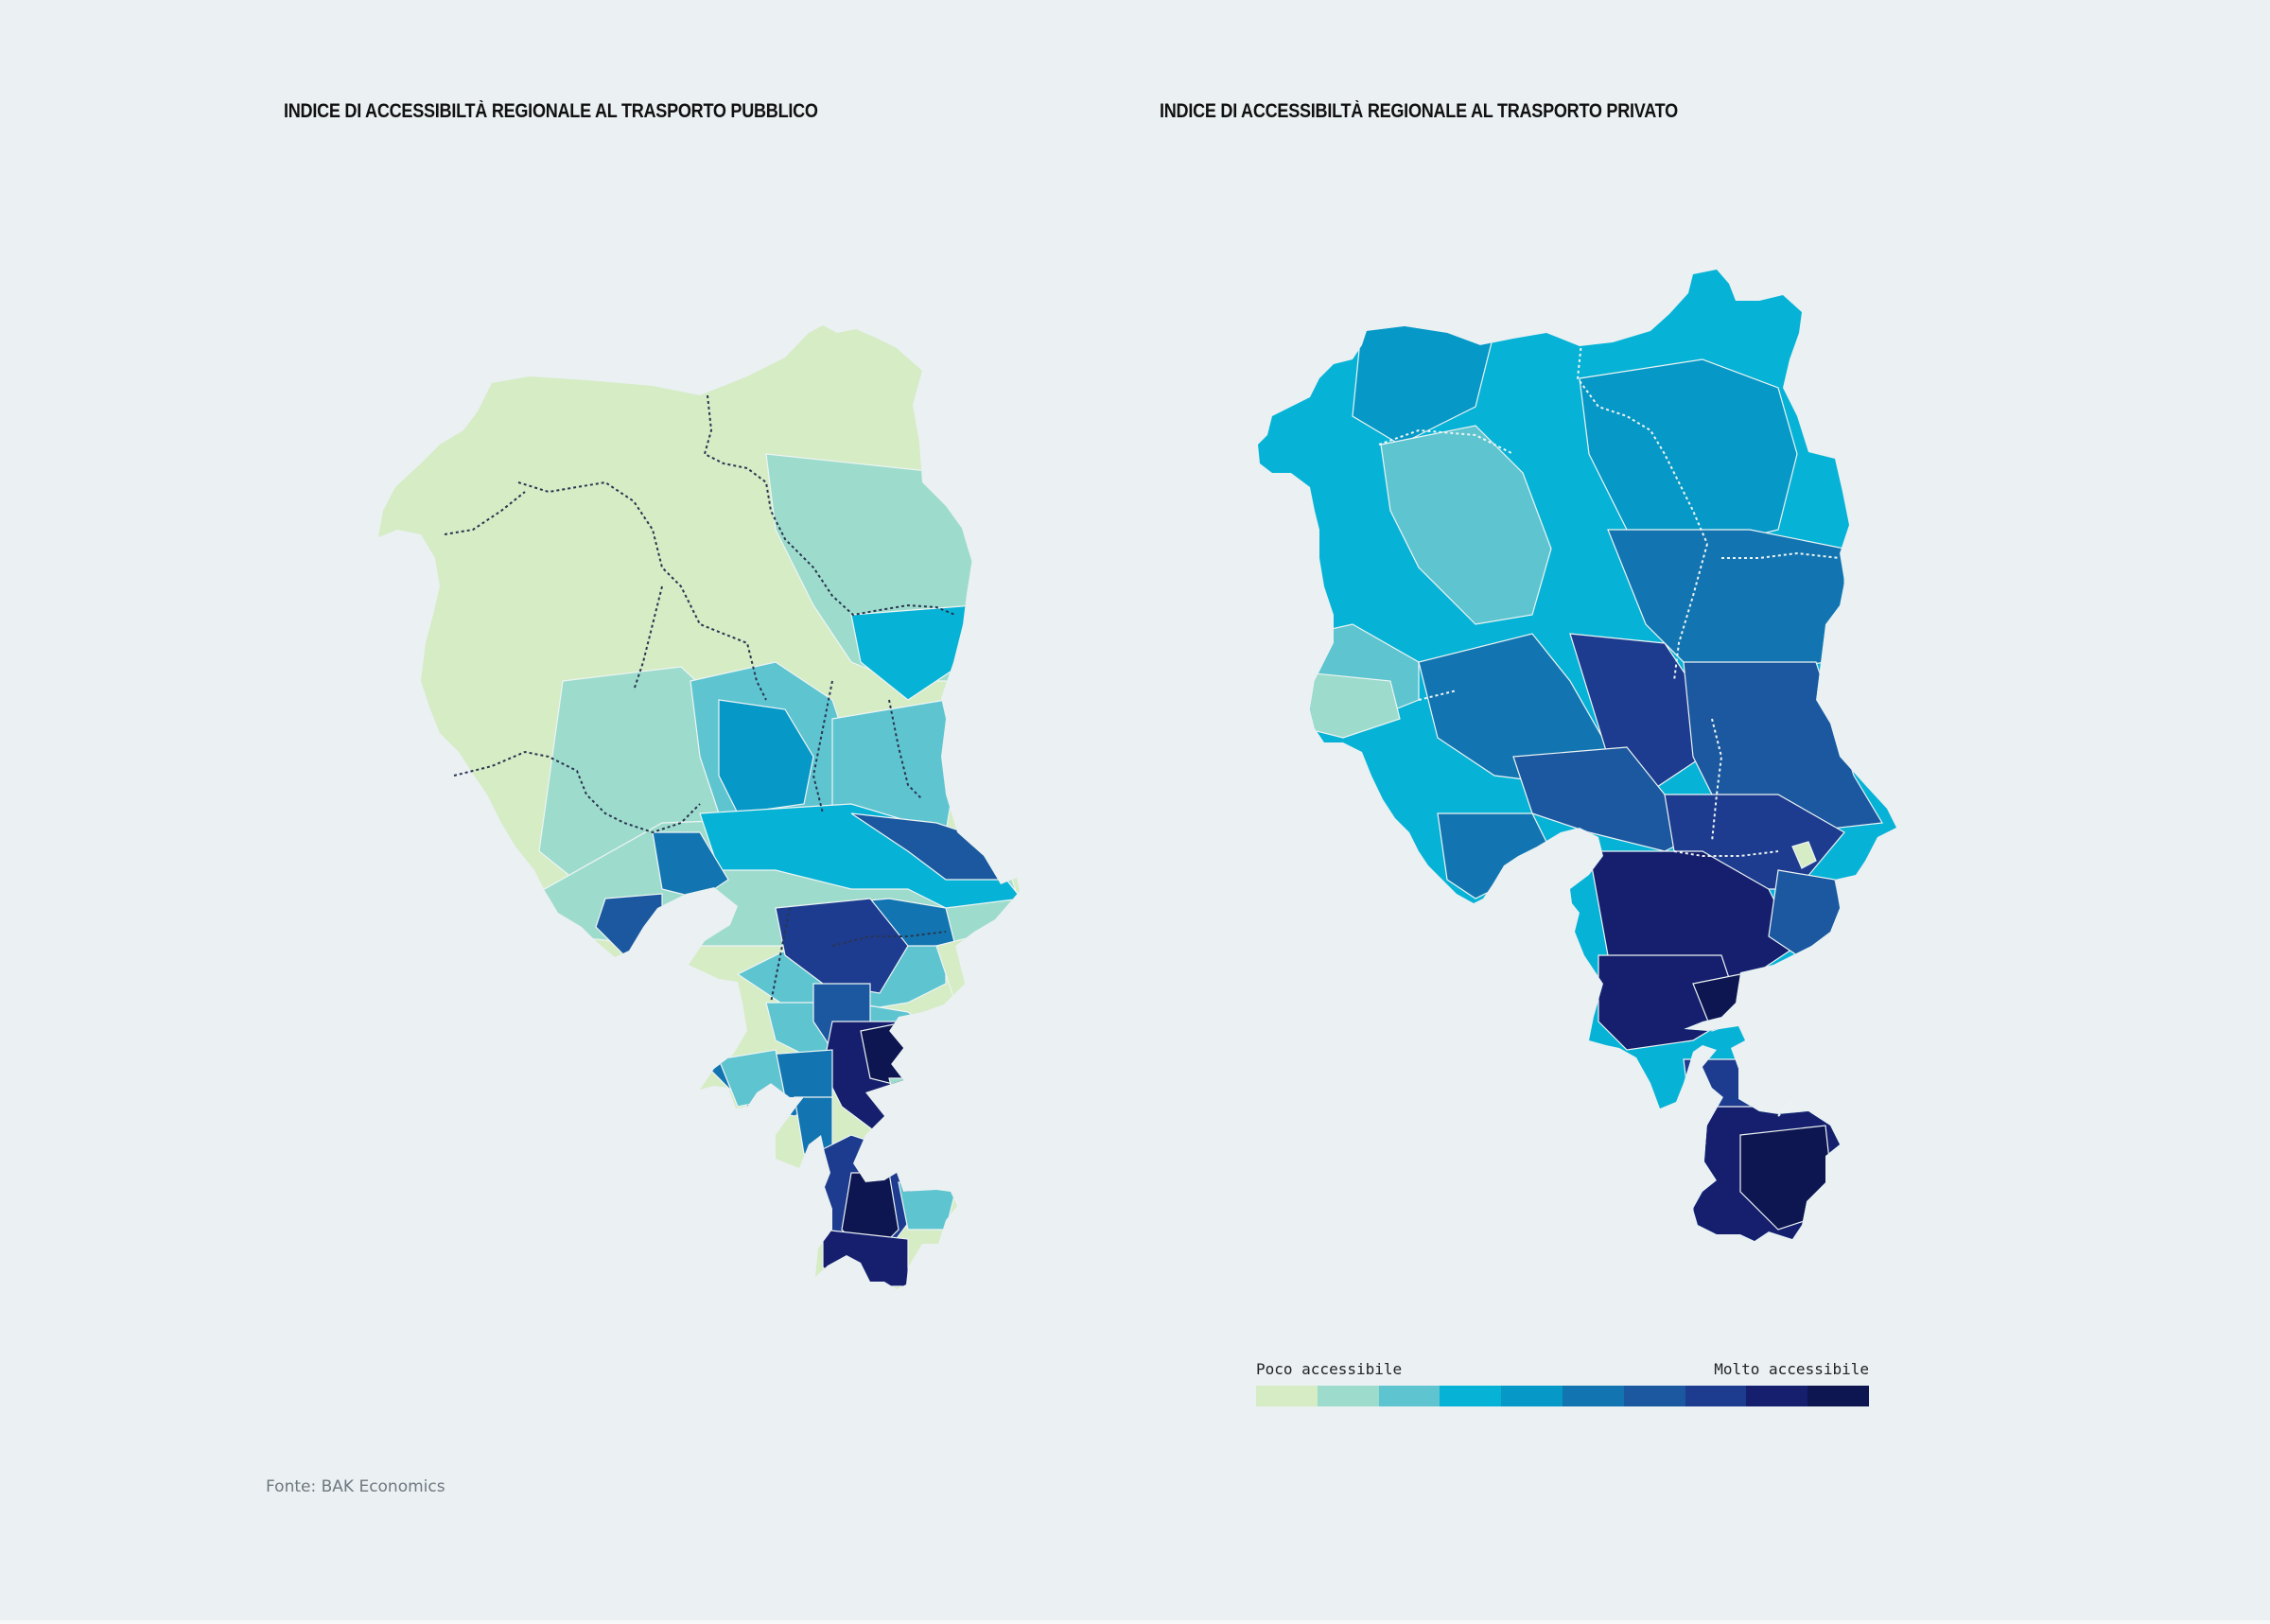 The height and width of the screenshot is (1624, 2270). I want to click on zone-isolated-low, so click(1804, 855).